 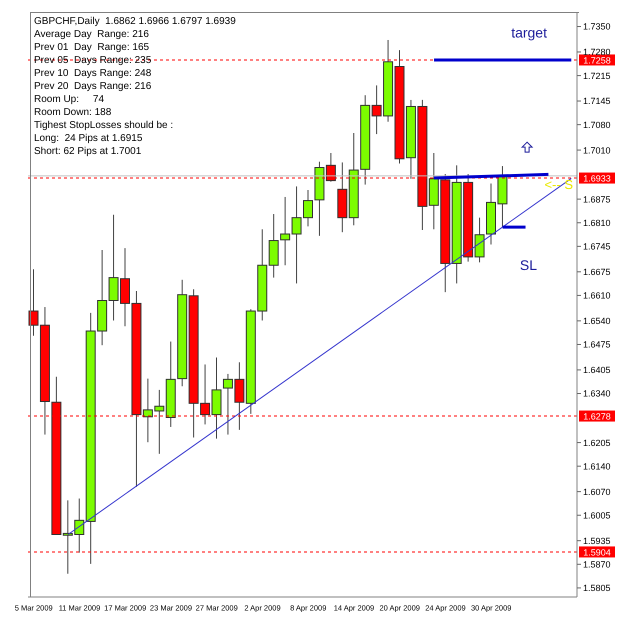 I want to click on y-tick-label: 1.5870, so click(x=597, y=564).